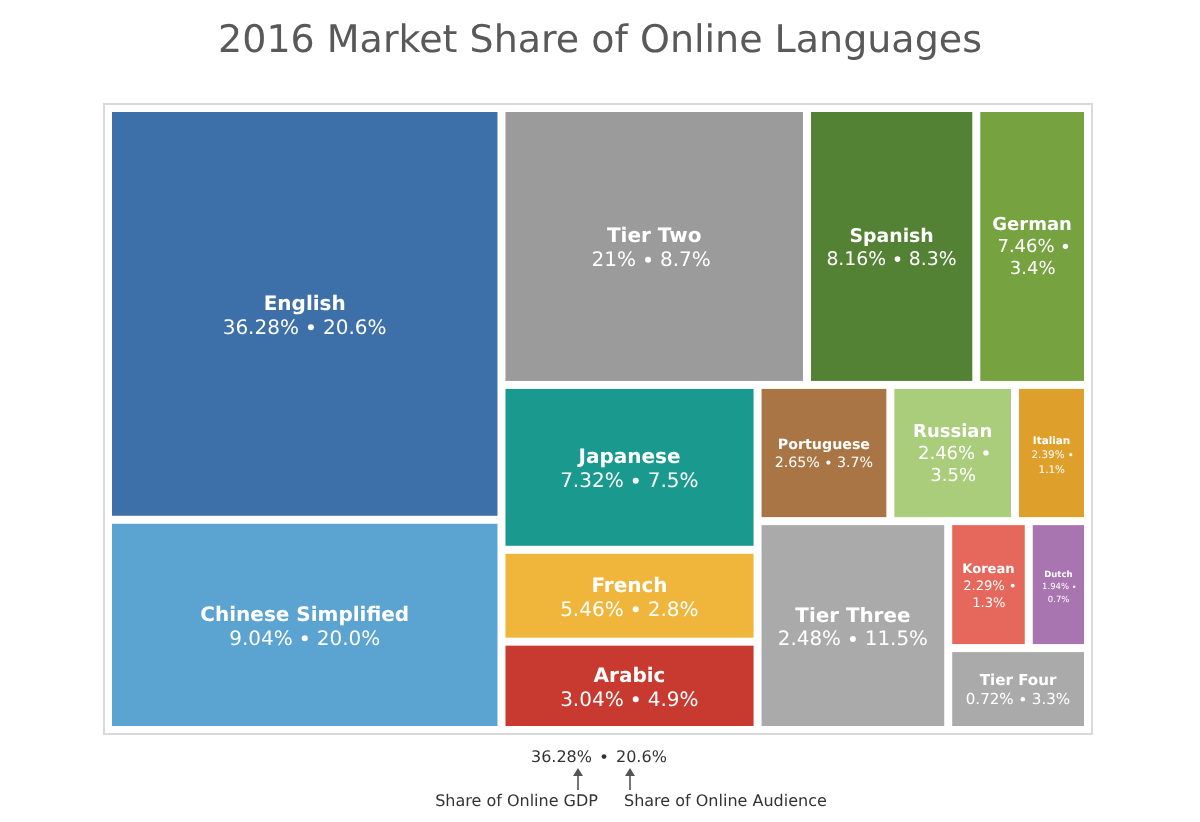 Image resolution: width=1200 pixels, height=822 pixels. What do you see at coordinates (592, 482) in the screenshot?
I see `data-label: 7.32%` at bounding box center [592, 482].